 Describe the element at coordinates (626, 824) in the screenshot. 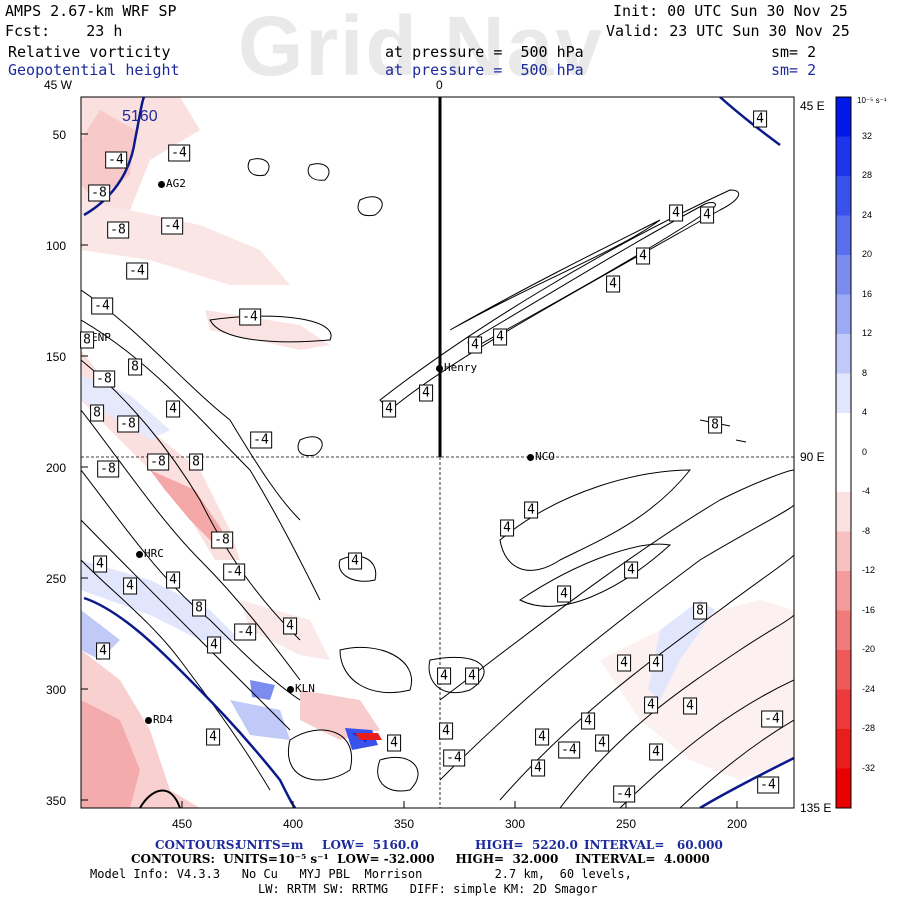

I see `x-tick-label: 250` at that location.